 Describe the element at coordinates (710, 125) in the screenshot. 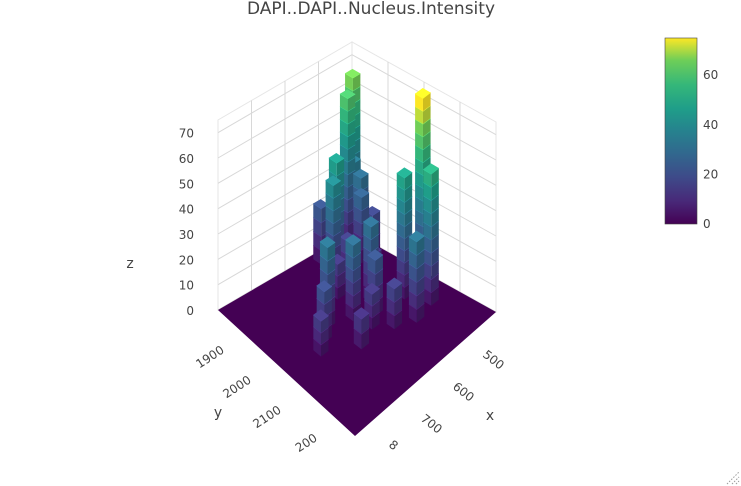

I see `colorbar-tick-label: 40` at that location.